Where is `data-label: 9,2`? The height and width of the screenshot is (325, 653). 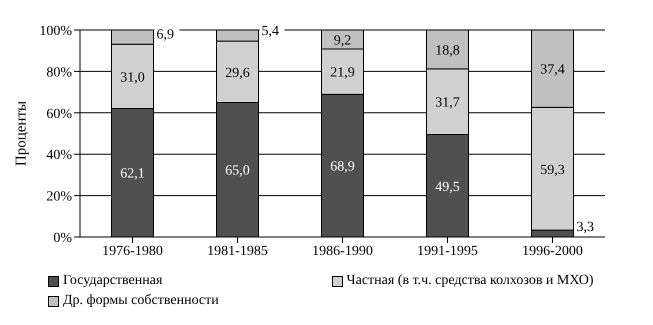 data-label: 9,2 is located at coordinates (343, 41).